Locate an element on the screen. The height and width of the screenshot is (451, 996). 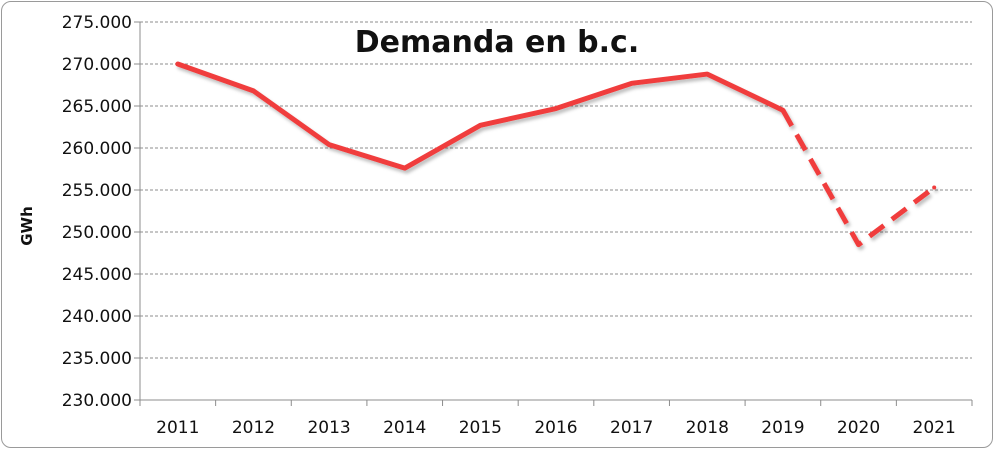
data-point-2017 is located at coordinates (631, 83).